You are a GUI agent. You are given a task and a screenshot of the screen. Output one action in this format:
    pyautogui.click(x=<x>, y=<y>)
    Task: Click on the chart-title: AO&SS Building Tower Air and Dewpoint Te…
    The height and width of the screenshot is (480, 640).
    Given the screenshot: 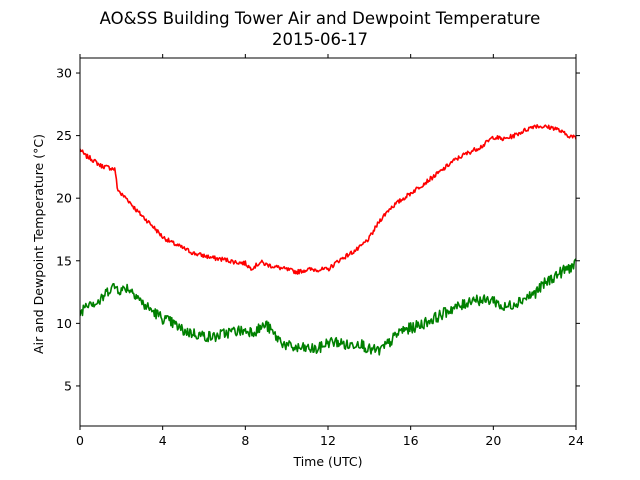 What is the action you would take?
    pyautogui.click(x=320, y=18)
    